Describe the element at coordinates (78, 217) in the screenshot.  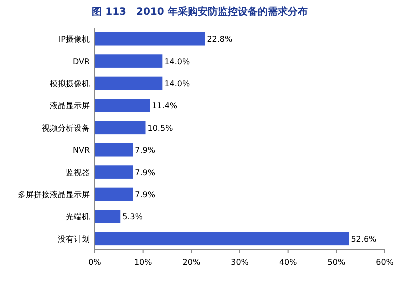
I see `y-tick-label: 光端机` at that location.